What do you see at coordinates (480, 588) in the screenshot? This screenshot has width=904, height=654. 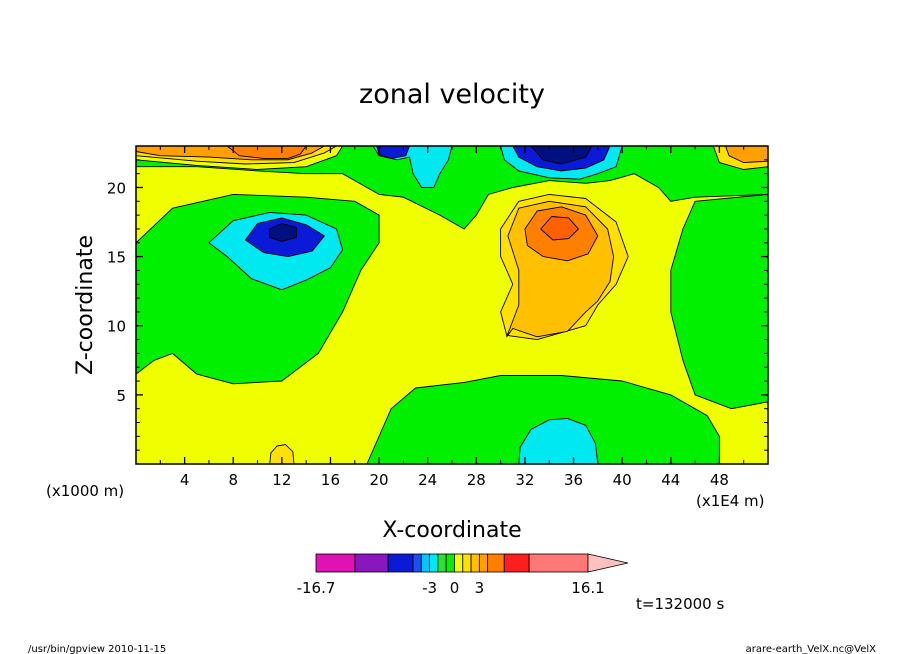 I see `colorbar-label: 3` at bounding box center [480, 588].